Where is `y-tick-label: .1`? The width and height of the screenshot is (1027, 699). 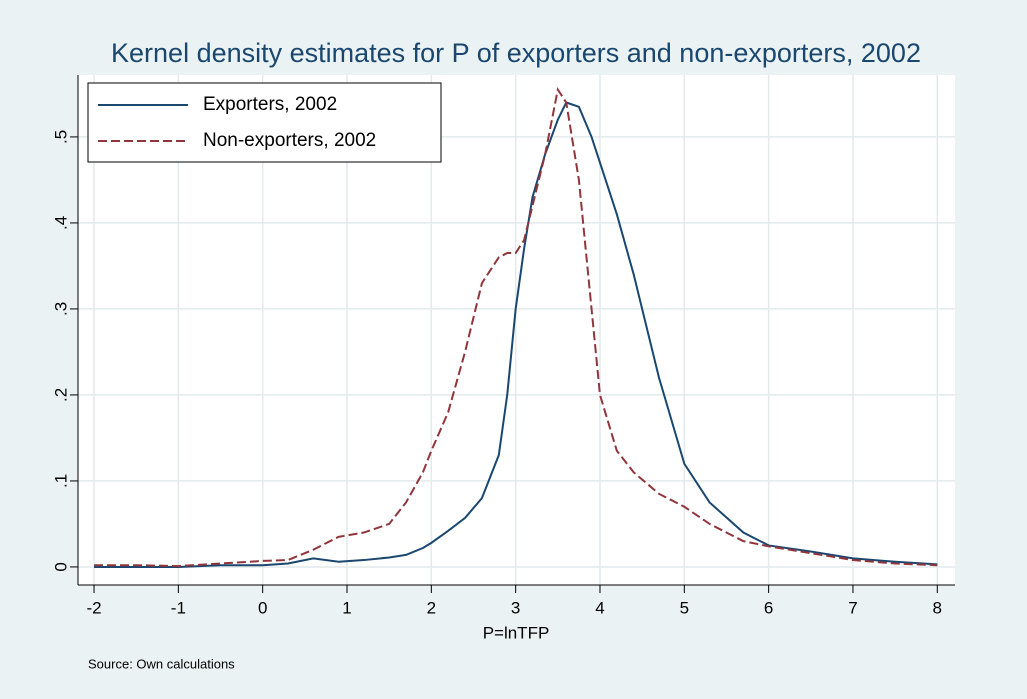
y-tick-label: .1 is located at coordinates (60, 481).